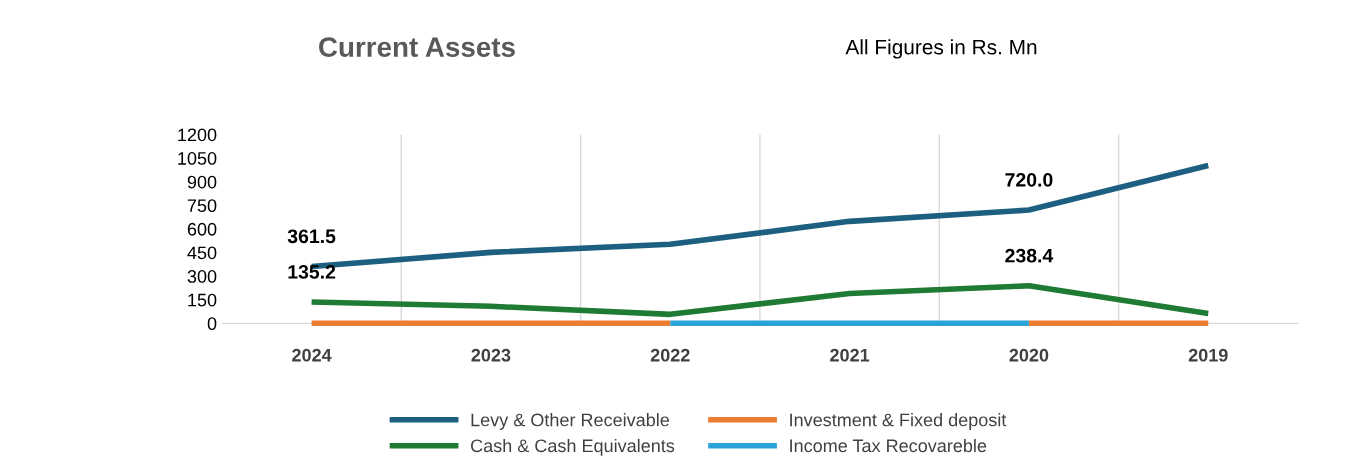  Describe the element at coordinates (202, 206) in the screenshot. I see `y-tick-label: 750` at that location.